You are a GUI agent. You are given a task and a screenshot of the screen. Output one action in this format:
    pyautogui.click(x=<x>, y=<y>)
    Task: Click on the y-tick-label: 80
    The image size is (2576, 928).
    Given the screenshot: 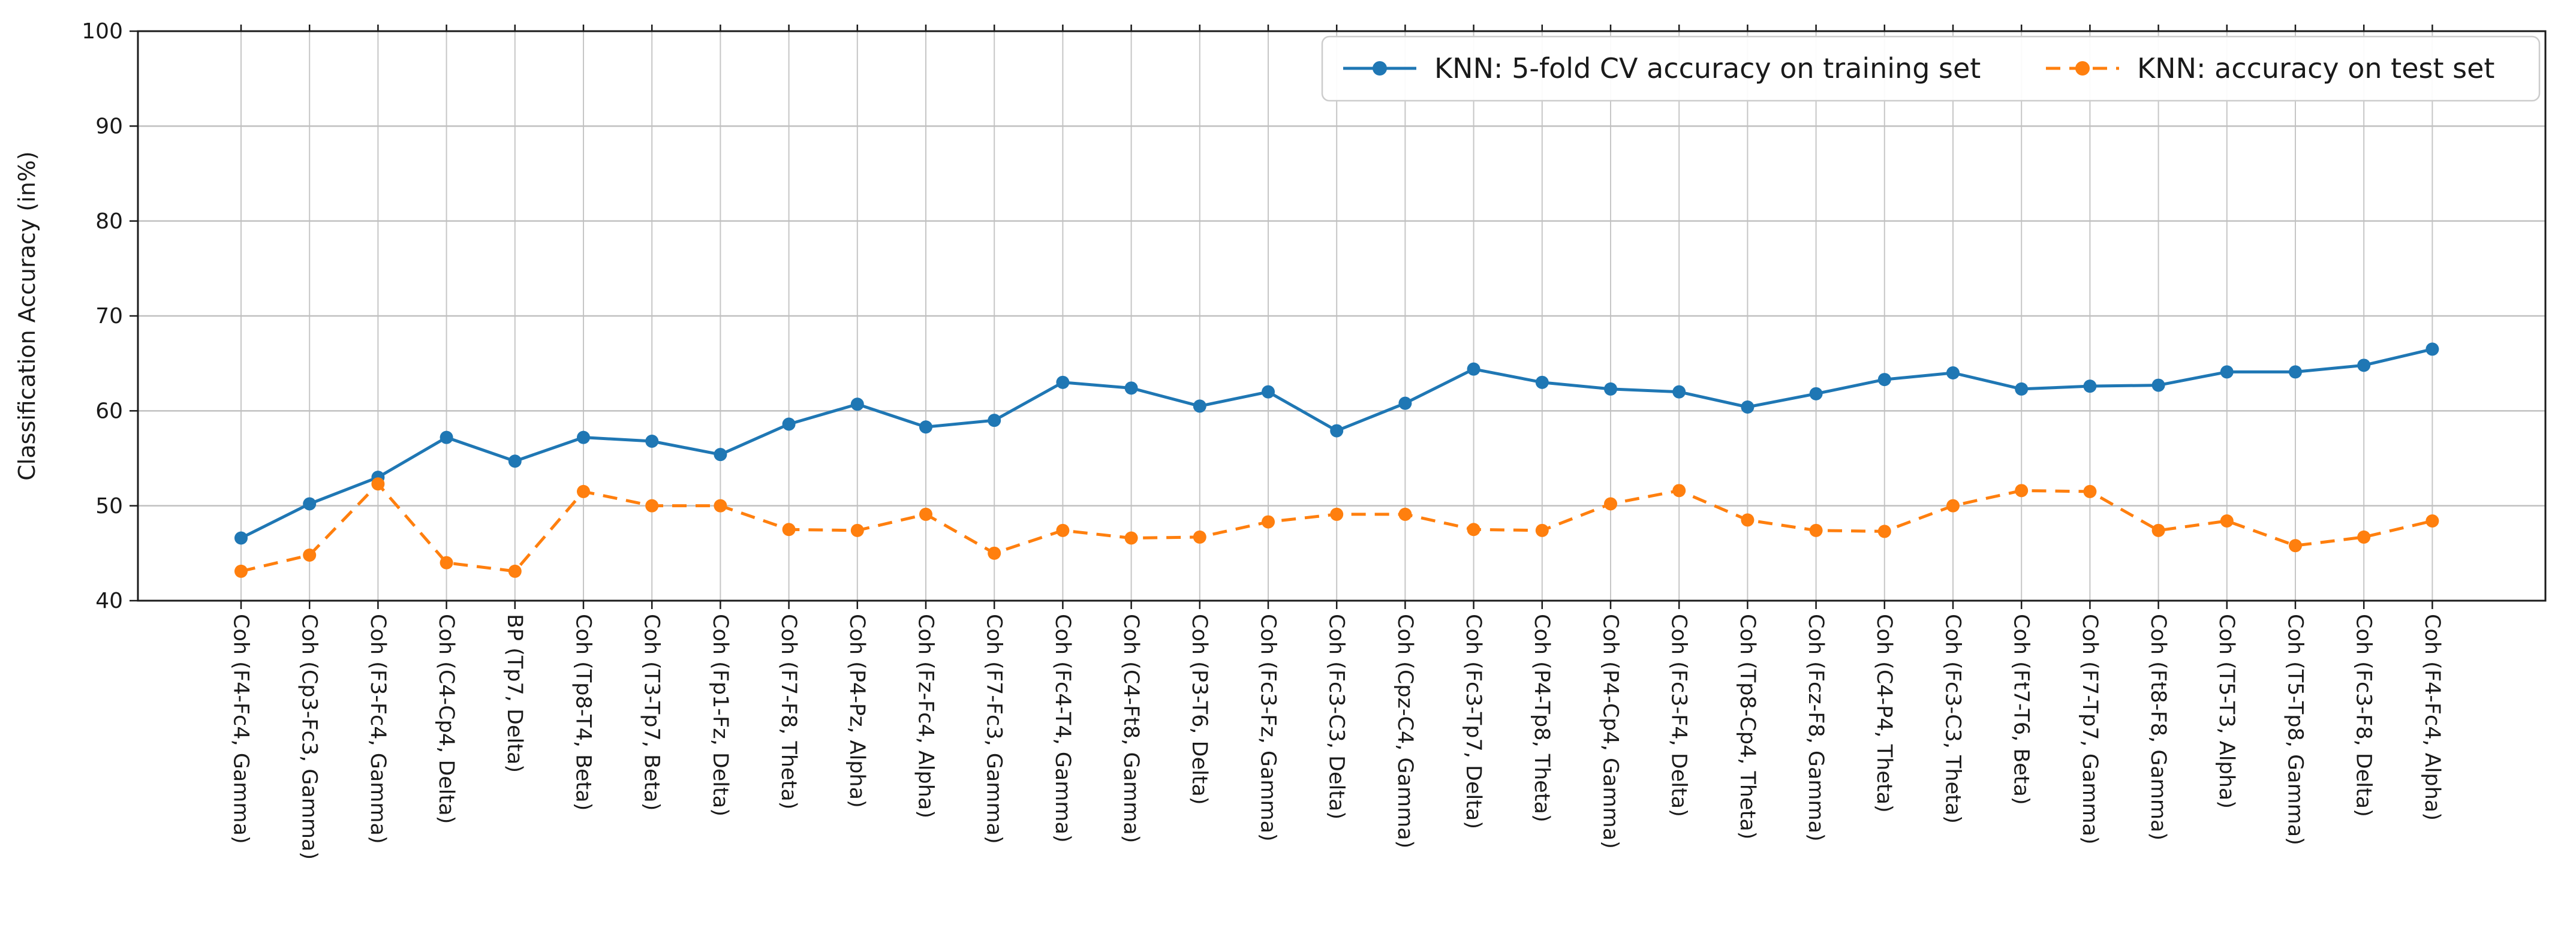 What is the action you would take?
    pyautogui.click(x=109, y=221)
    